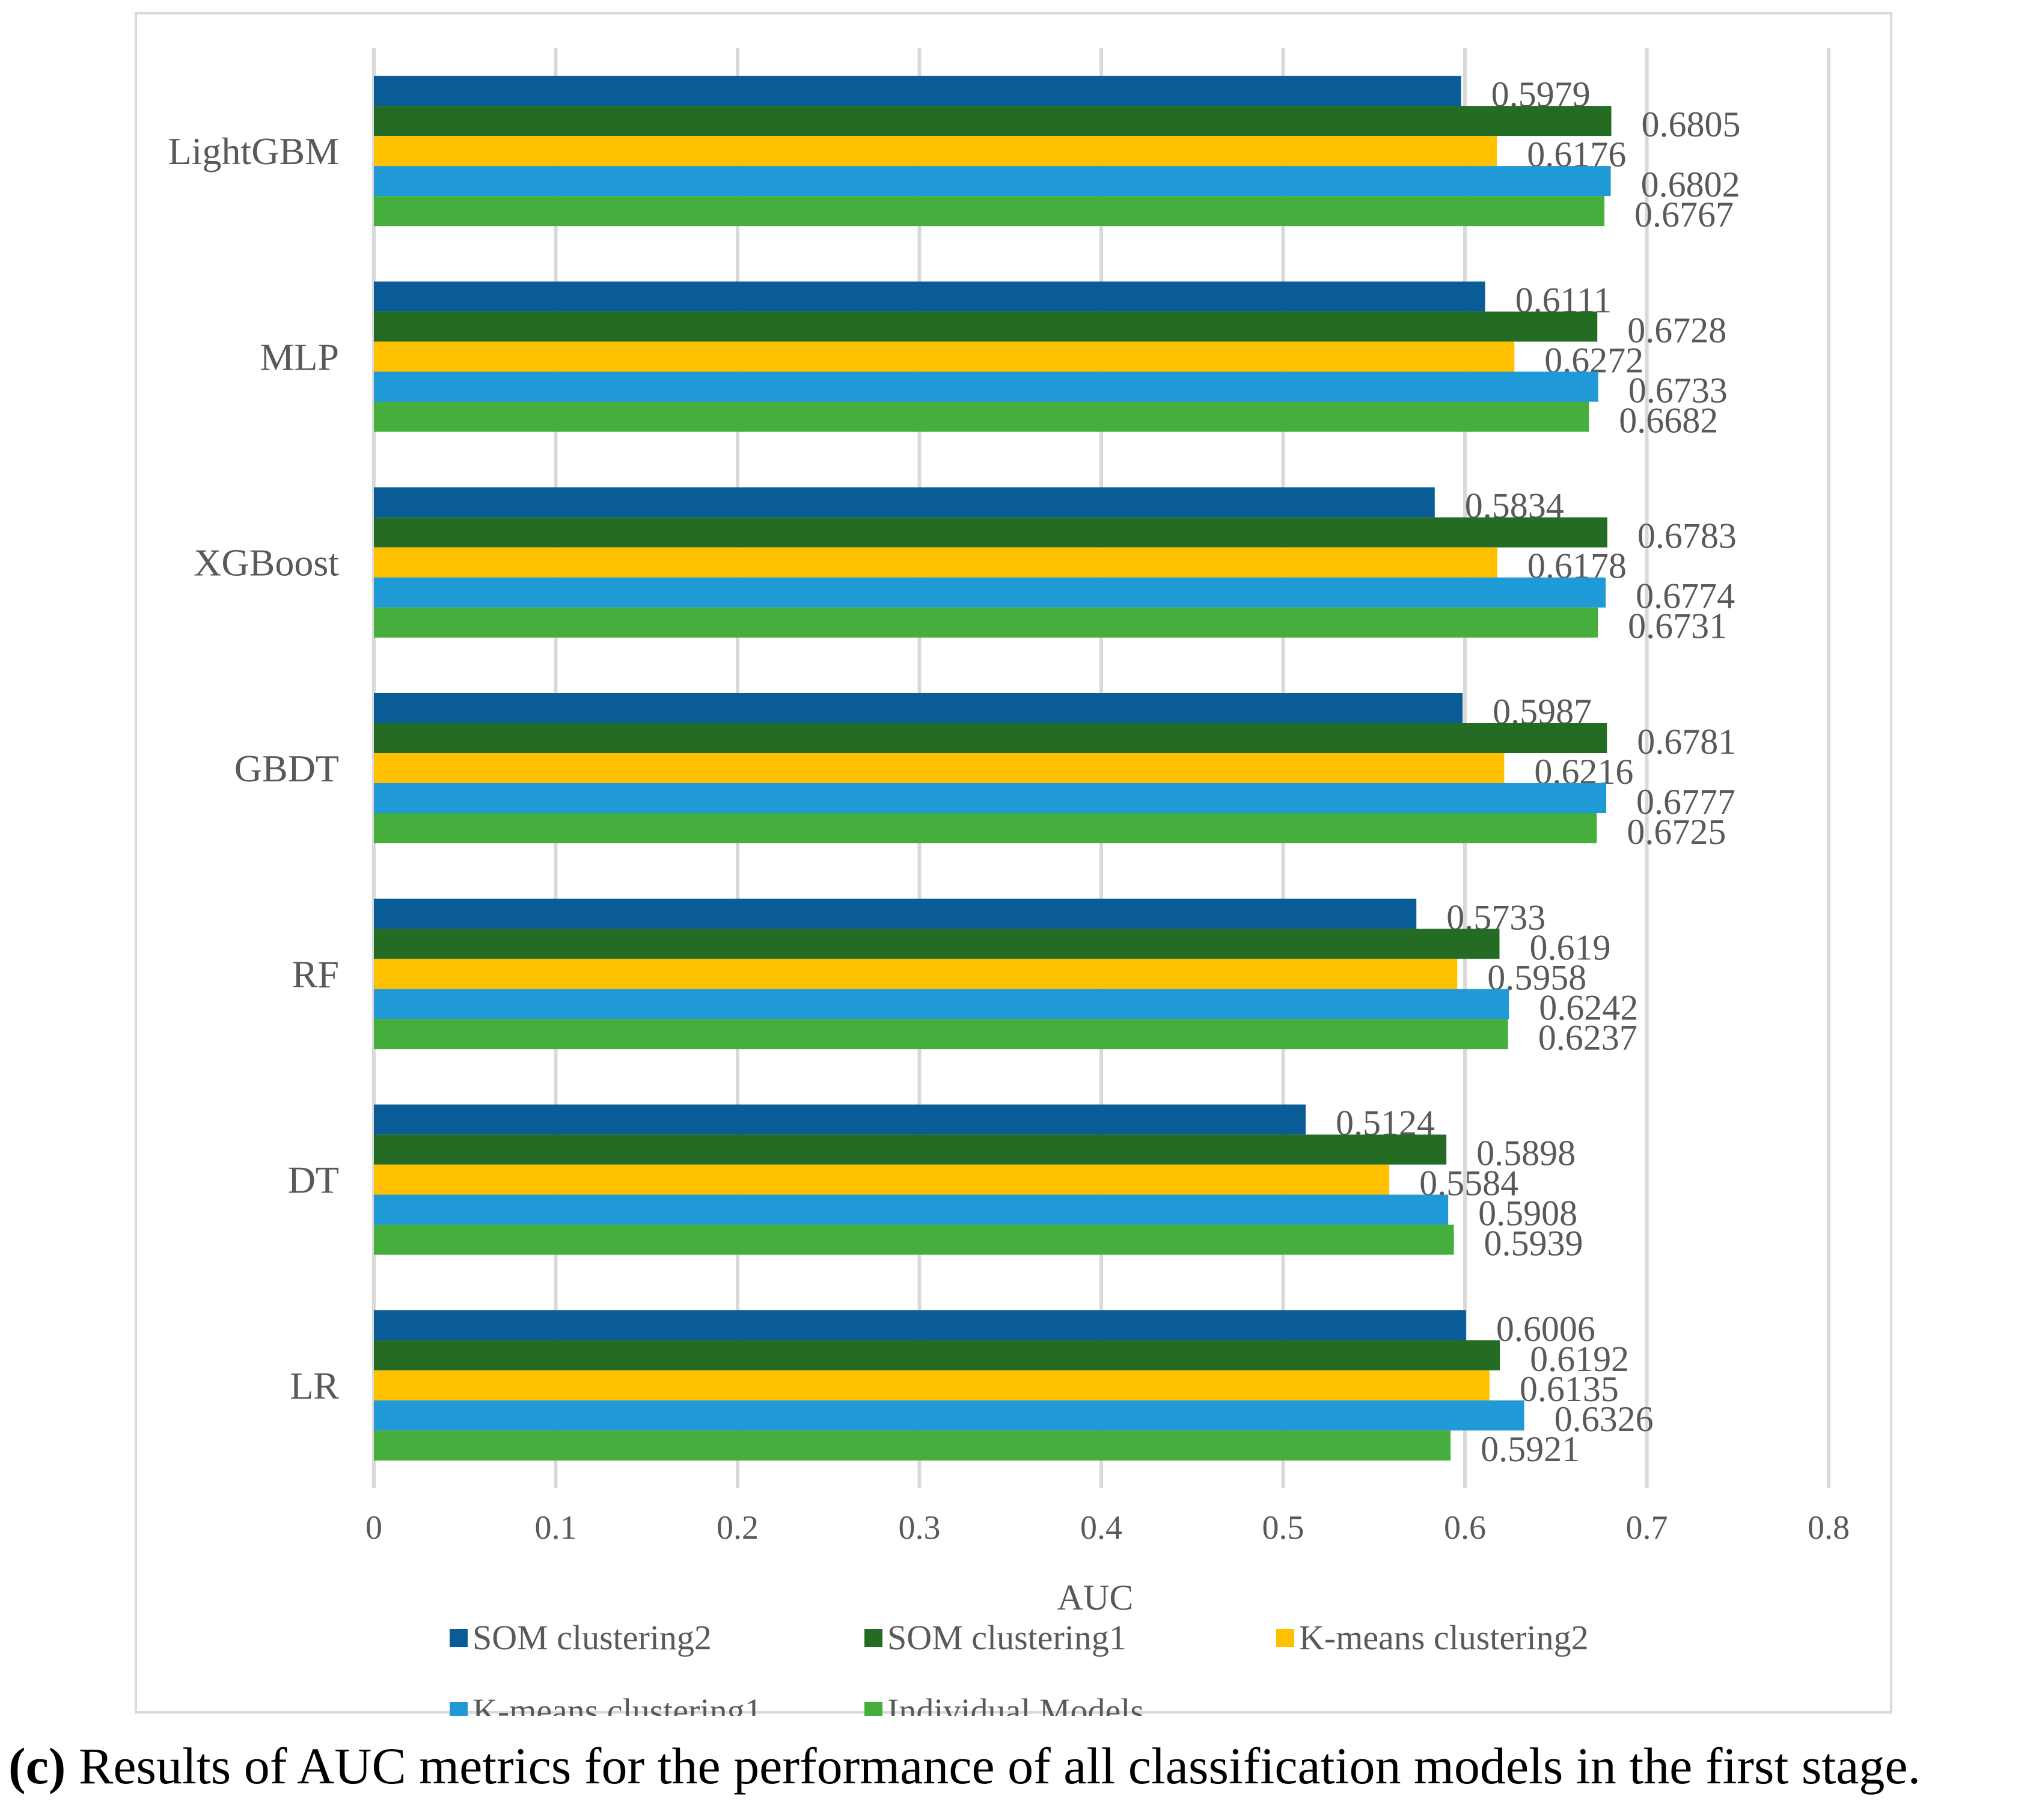 The image size is (2030, 1820). I want to click on category-label-dt: DT, so click(313, 1181).